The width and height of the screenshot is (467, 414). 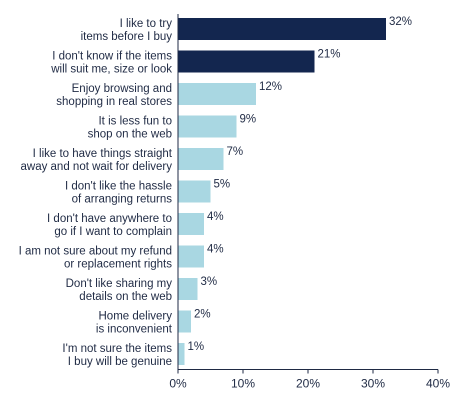 I want to click on value-label-5: 5%, so click(x=222, y=185).